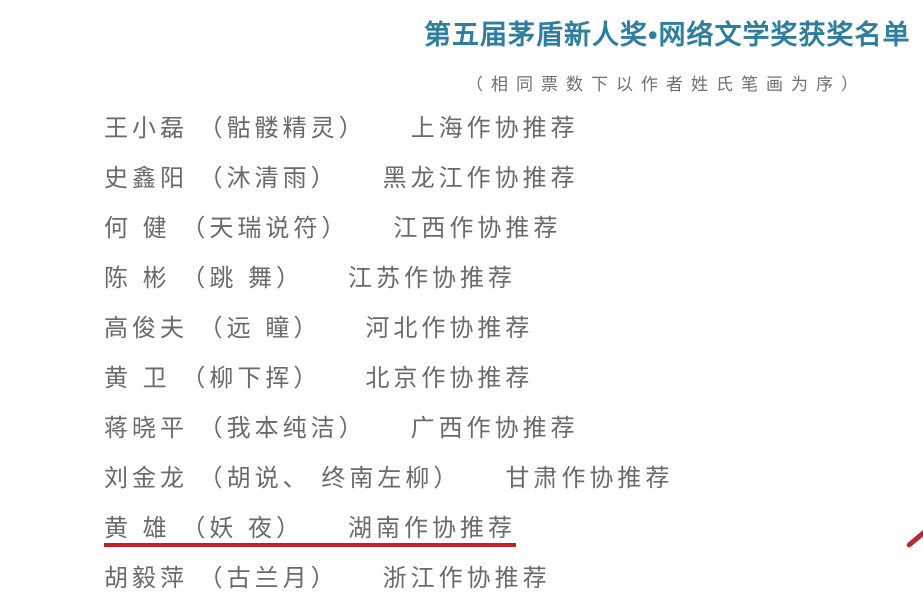 This screenshot has height=607, width=923. What do you see at coordinates (213, 378) in the screenshot?
I see `winner-name: 黄 卫 （柳下挥）` at bounding box center [213, 378].